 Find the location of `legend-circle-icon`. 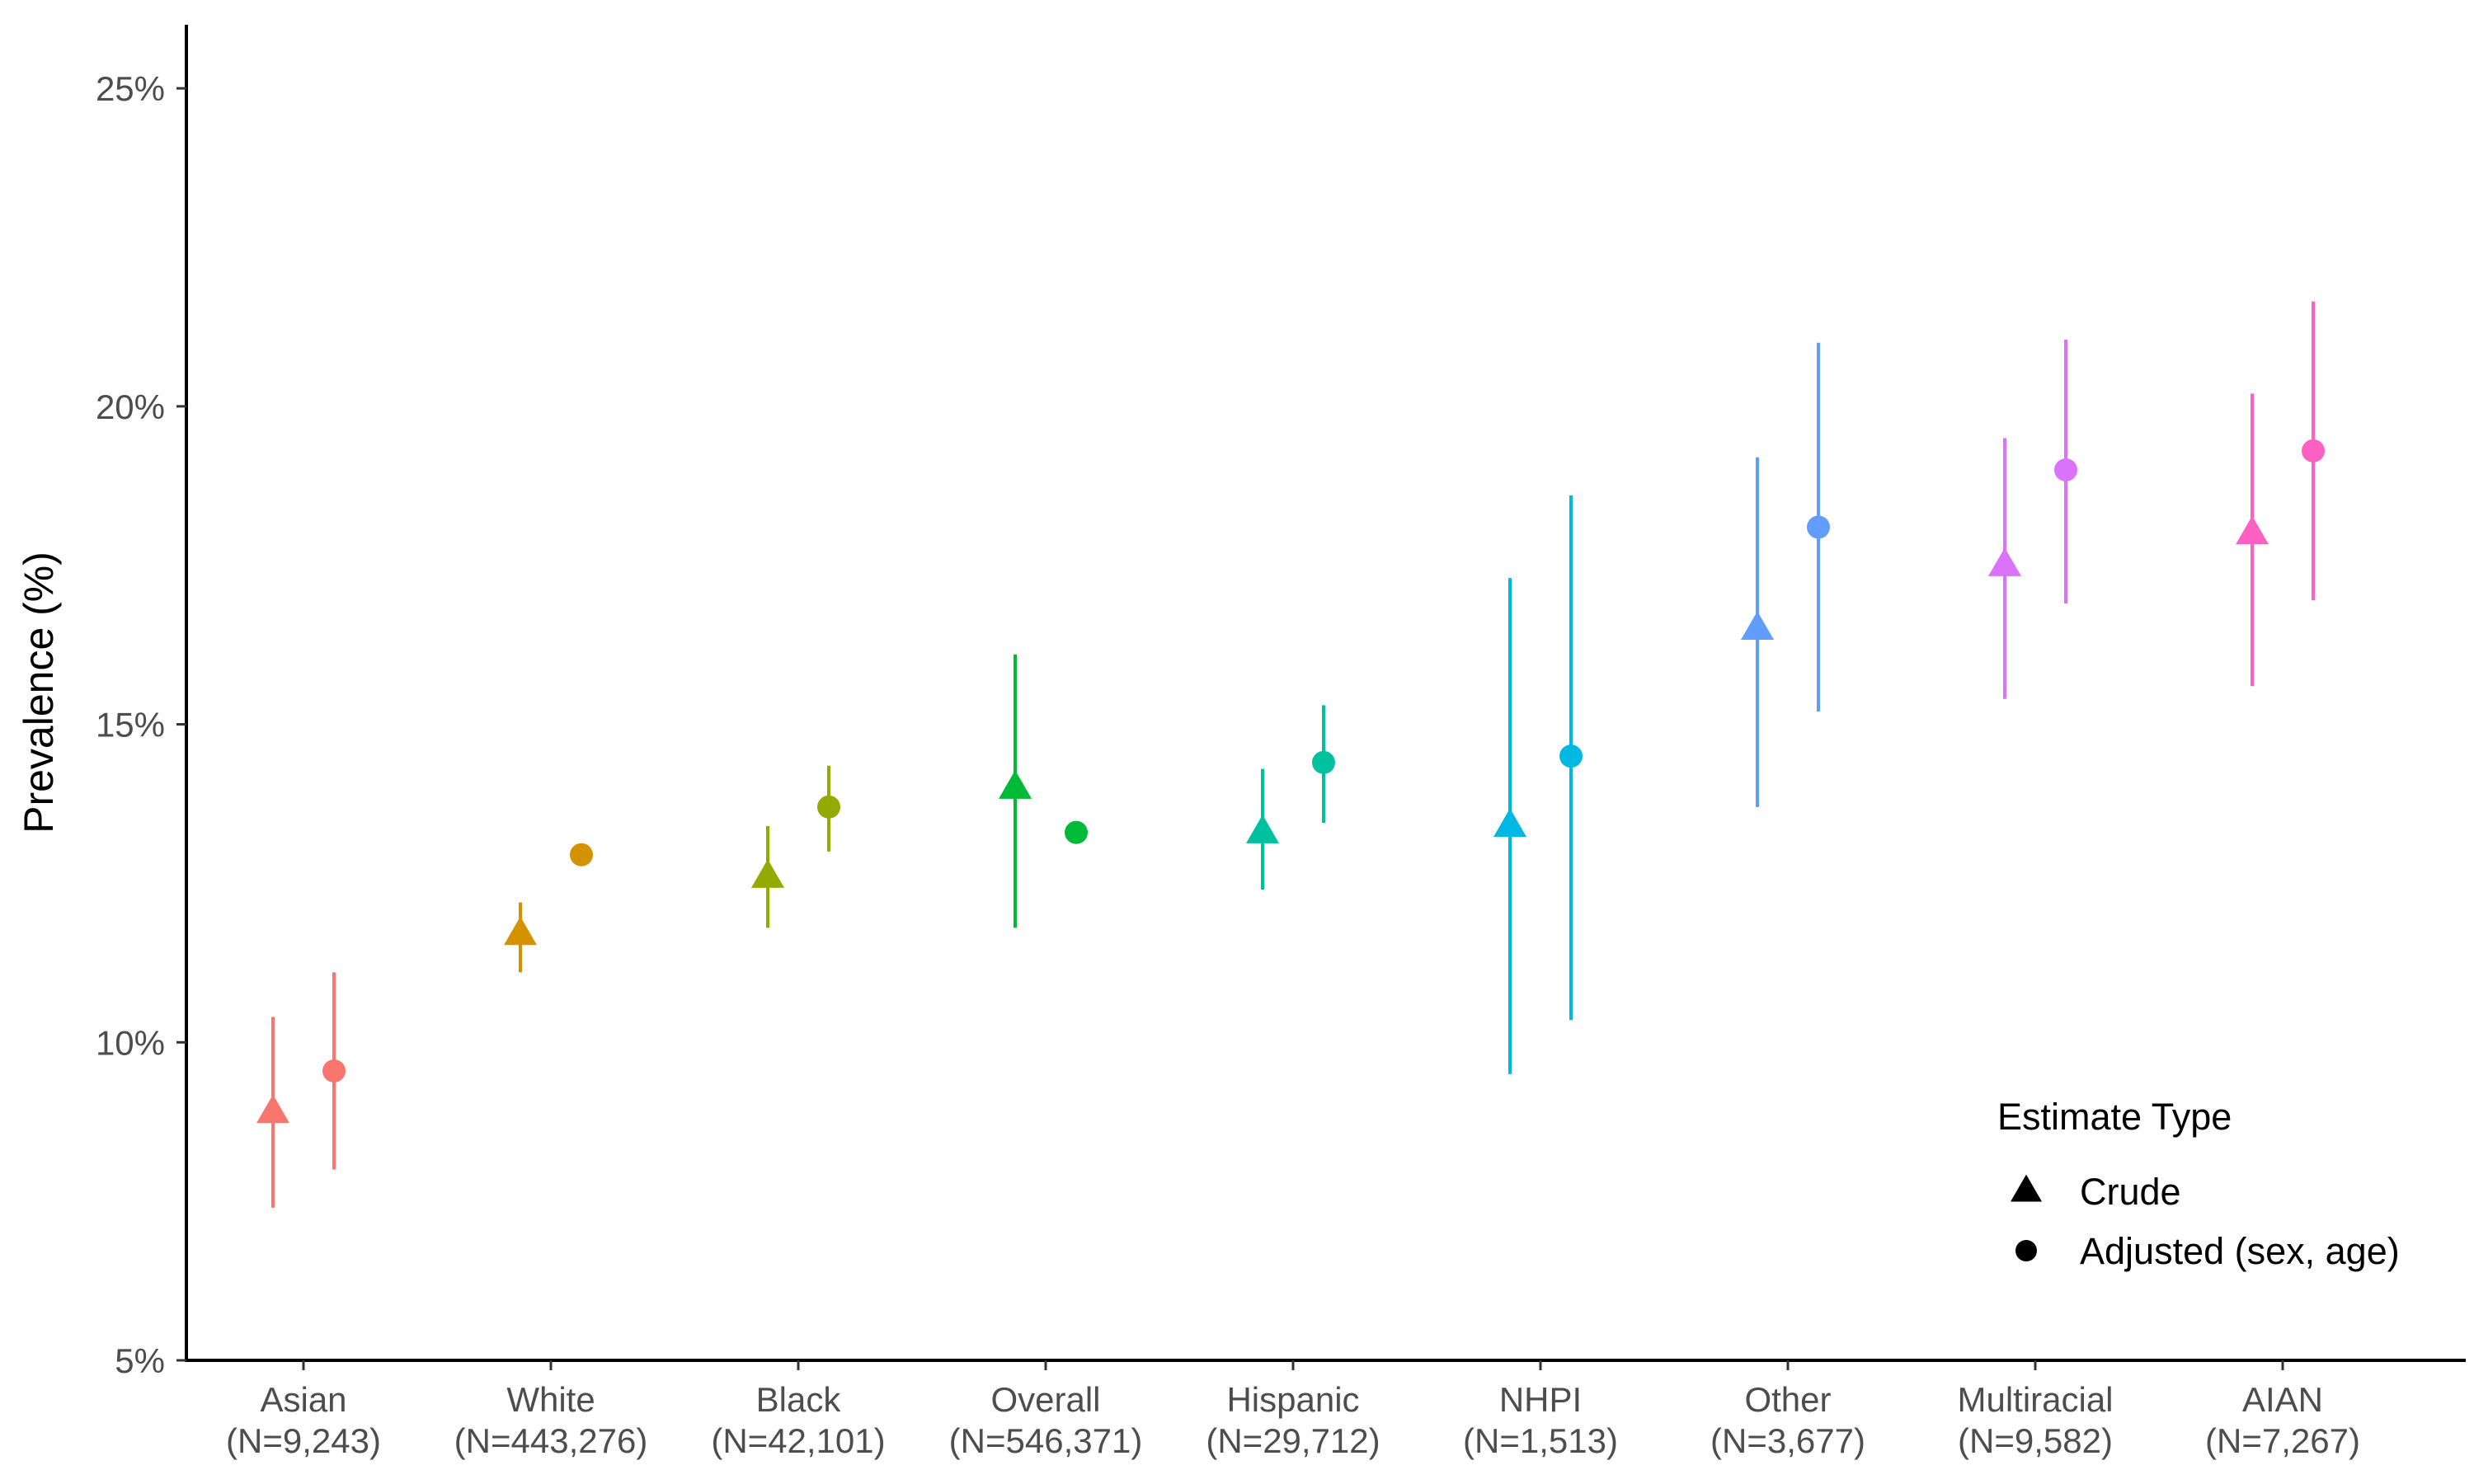

legend-circle-icon is located at coordinates (2026, 1250).